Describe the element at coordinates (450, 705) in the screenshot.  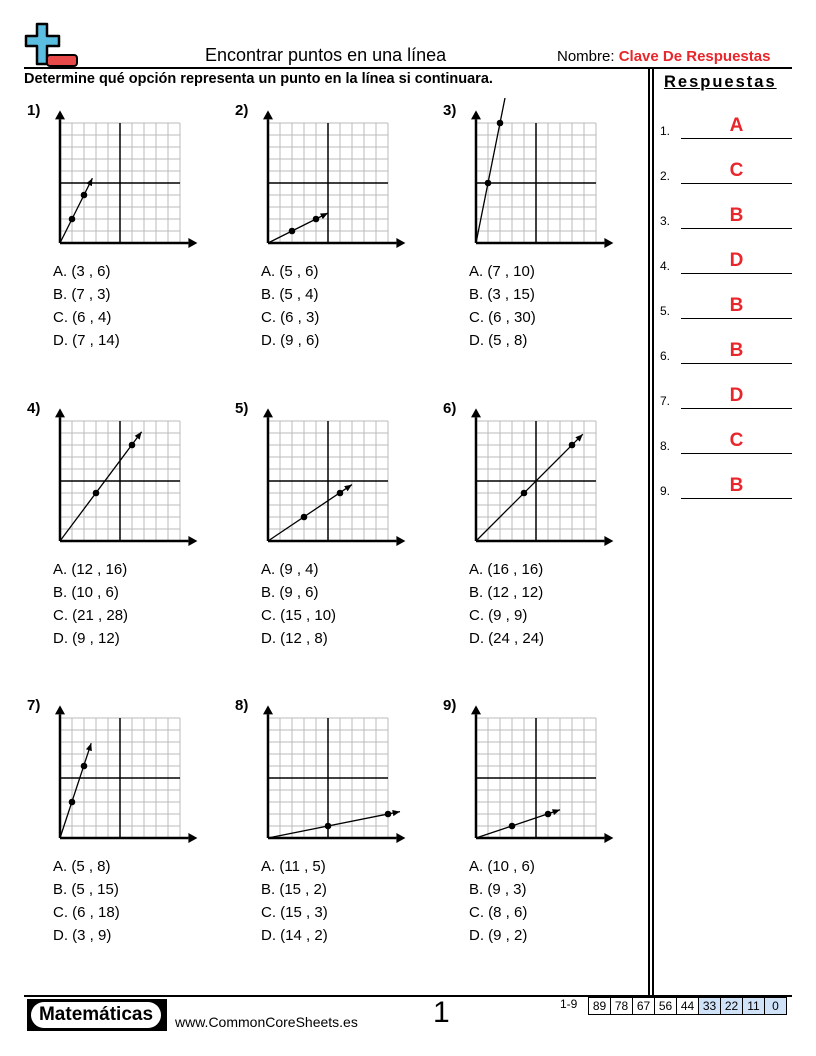
I see `problem-number: 9)` at that location.